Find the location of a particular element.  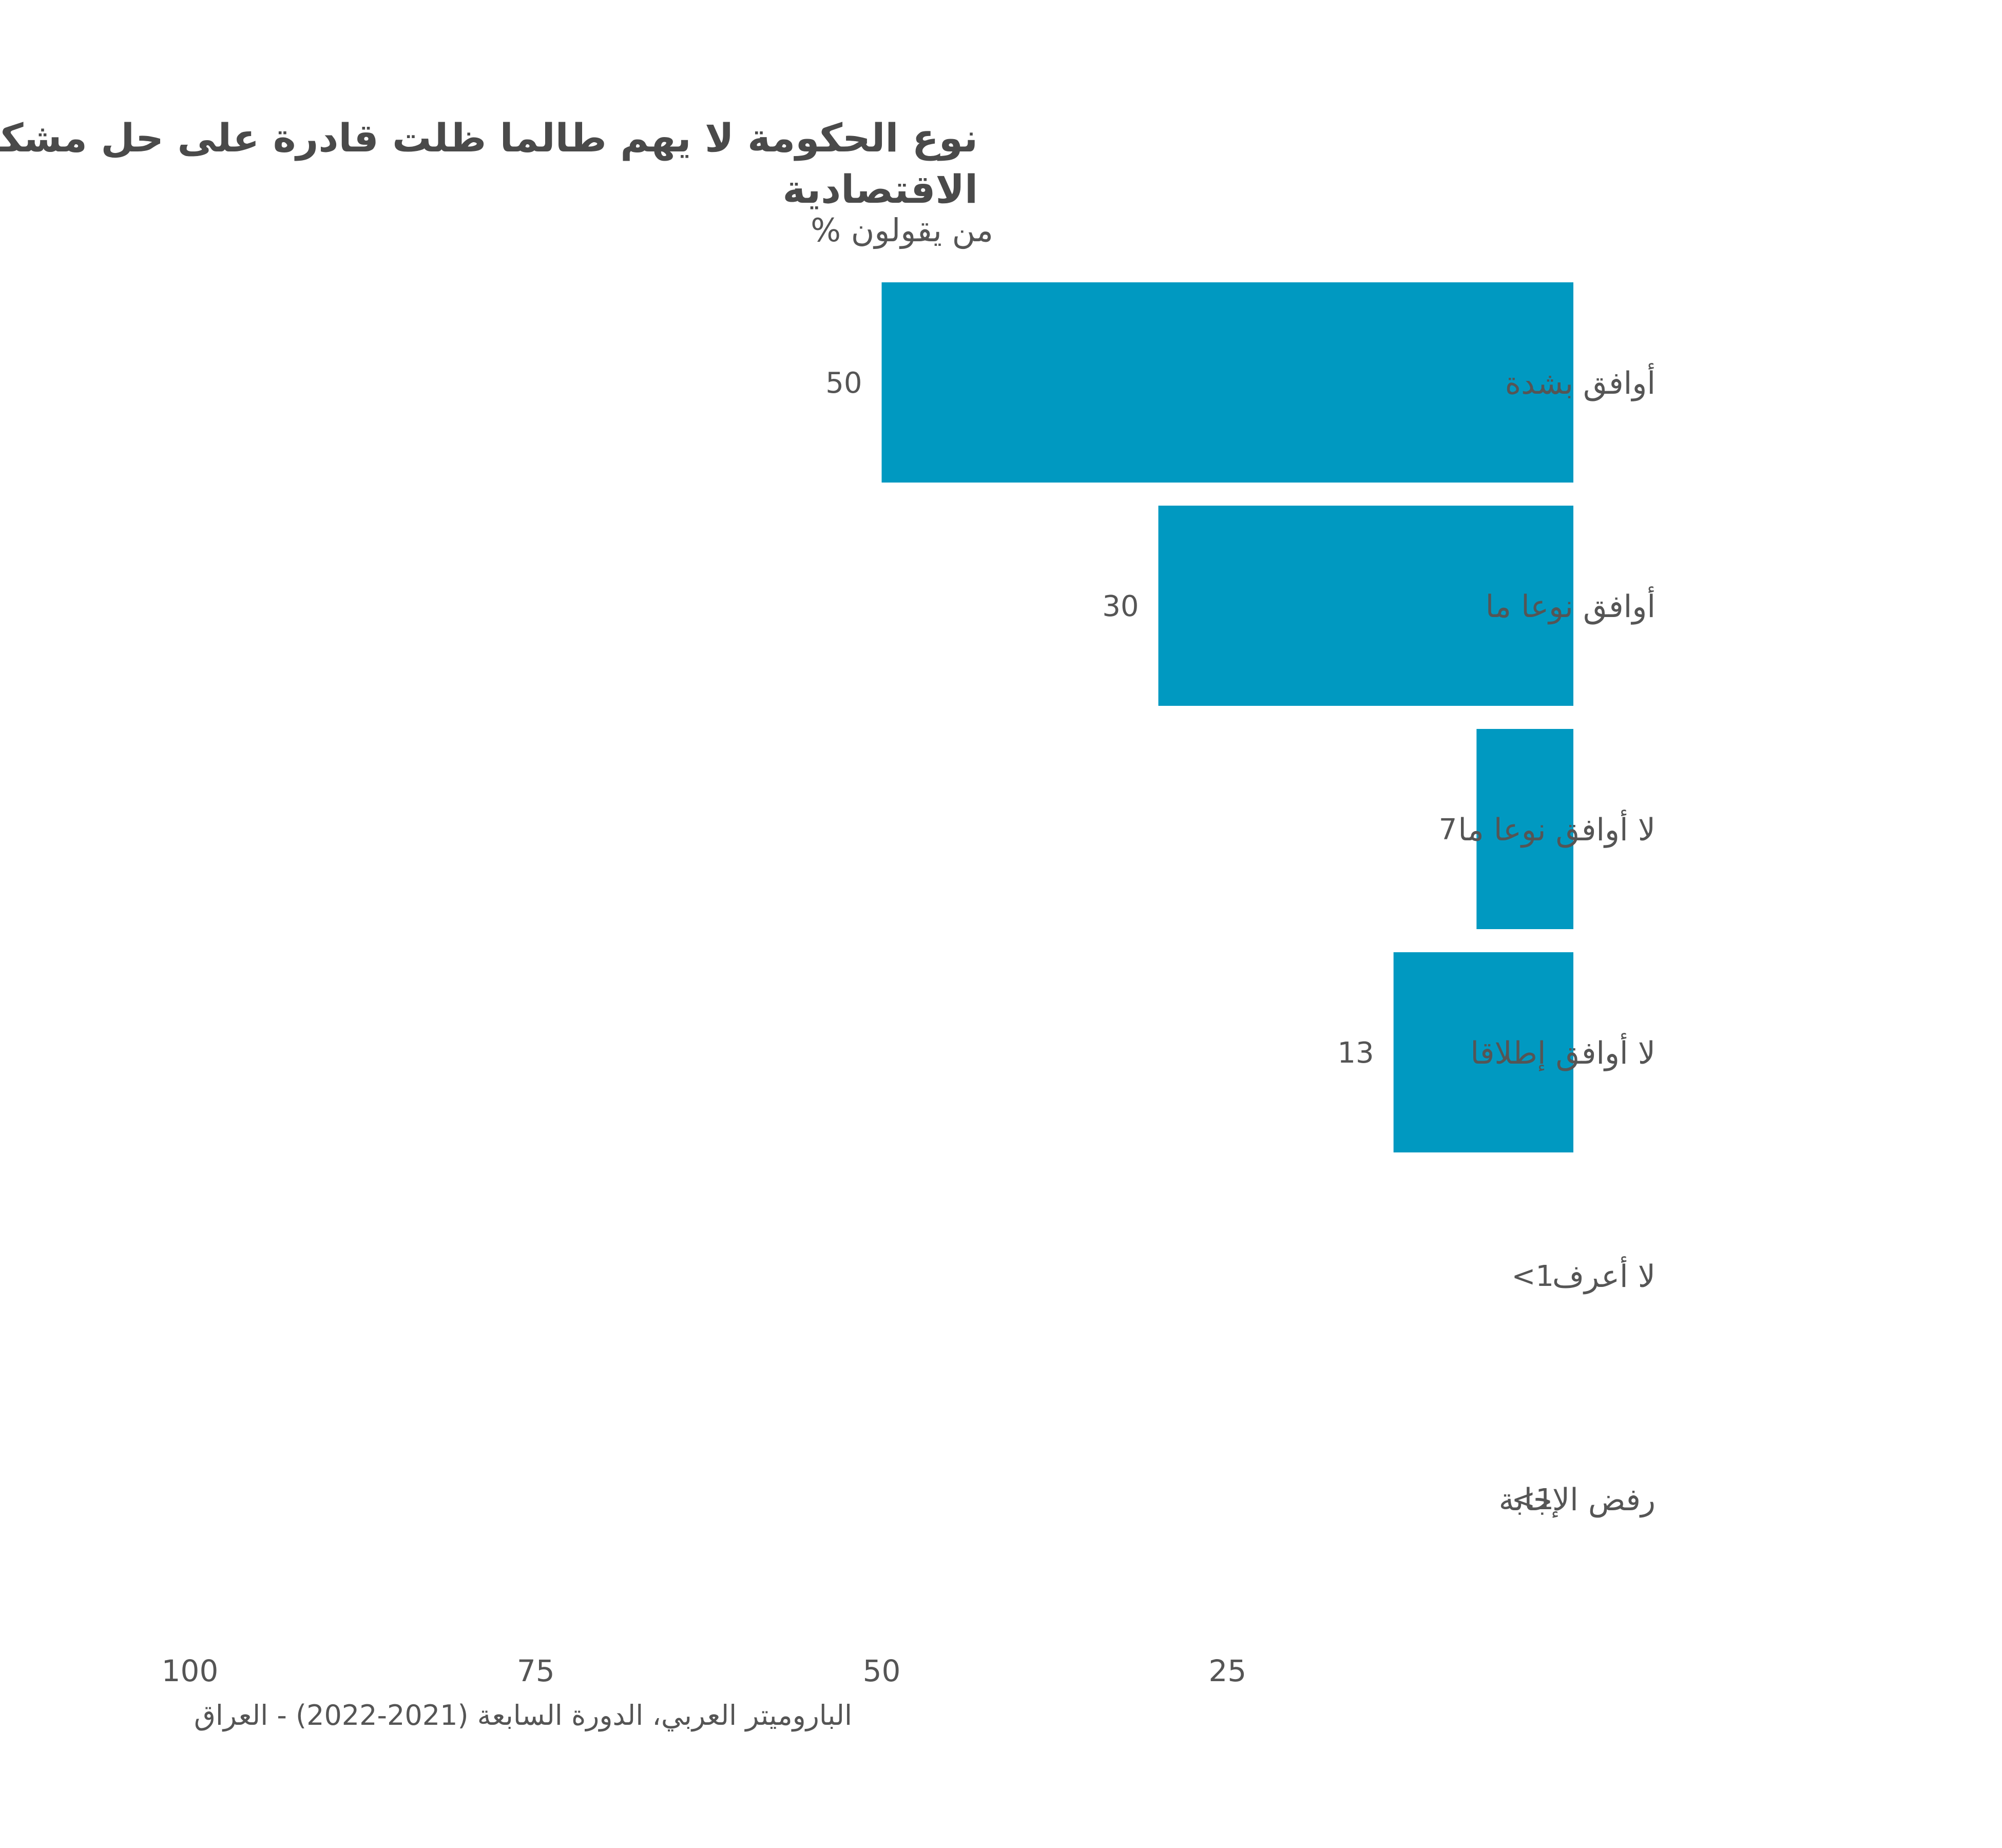

category-label-2: لا أوافق نوعا ما is located at coordinates (1557, 829).